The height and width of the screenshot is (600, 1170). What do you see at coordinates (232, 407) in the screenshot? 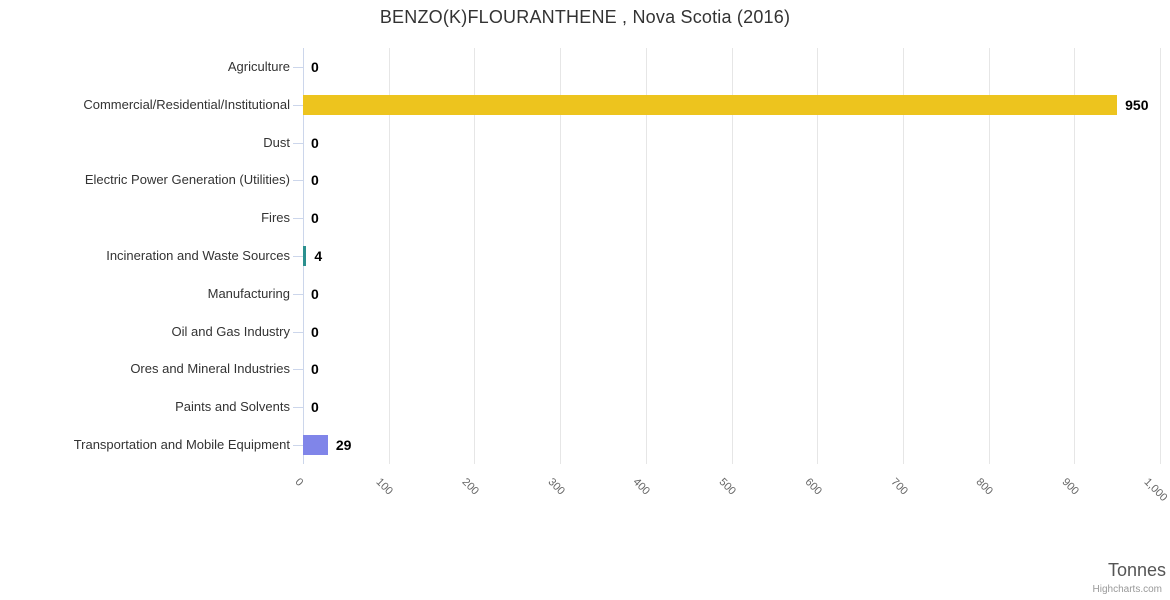
I see `category-label: Paints and Solvents` at bounding box center [232, 407].